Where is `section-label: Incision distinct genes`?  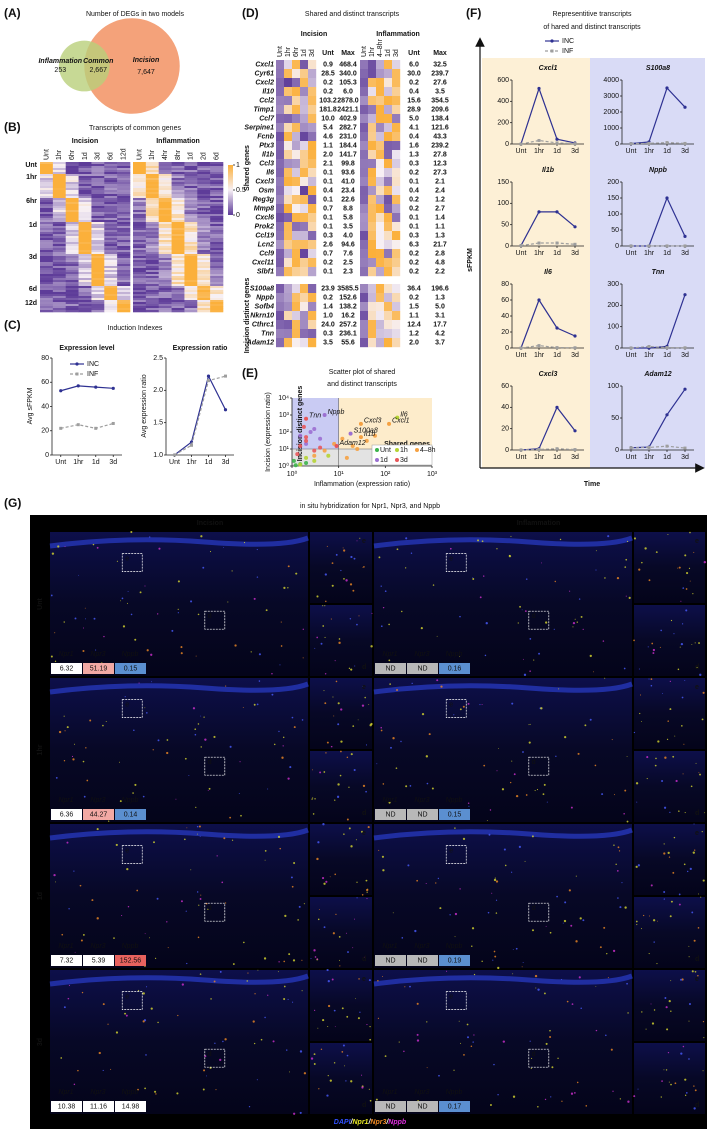 section-label: Incision distinct genes is located at coordinates (247, 316).